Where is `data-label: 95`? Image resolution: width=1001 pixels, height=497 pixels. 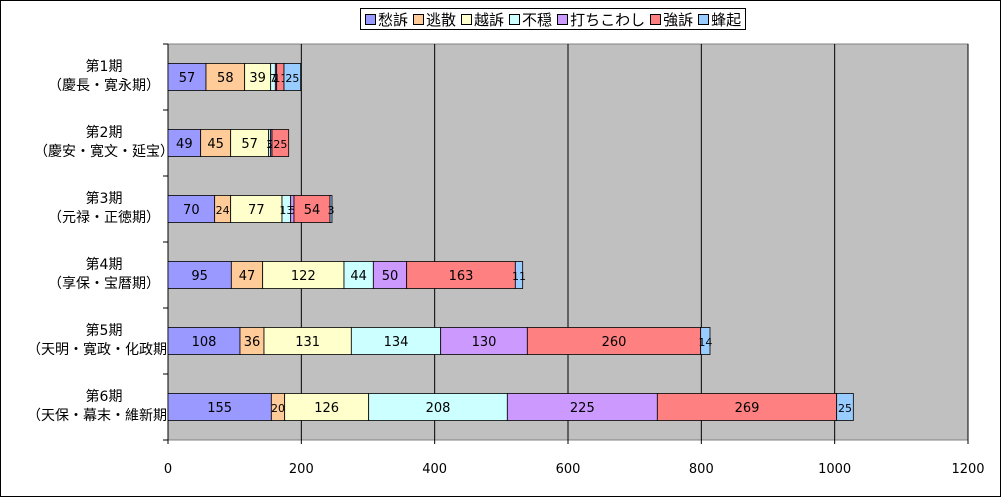
data-label: 95 is located at coordinates (199, 276).